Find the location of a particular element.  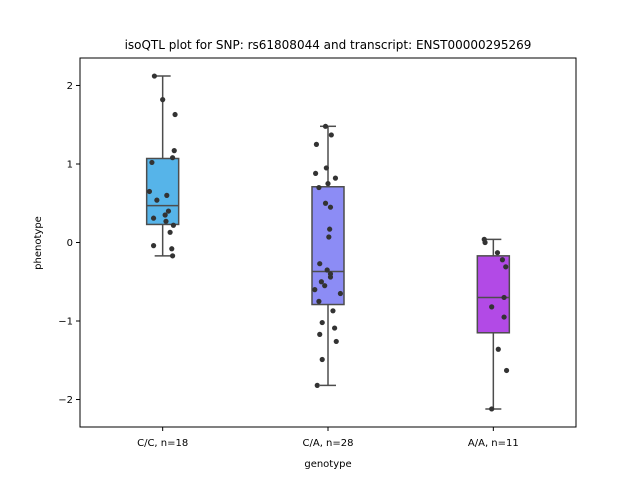

y-axis: 2 1 0 −1 −2 is located at coordinates (69, 243).